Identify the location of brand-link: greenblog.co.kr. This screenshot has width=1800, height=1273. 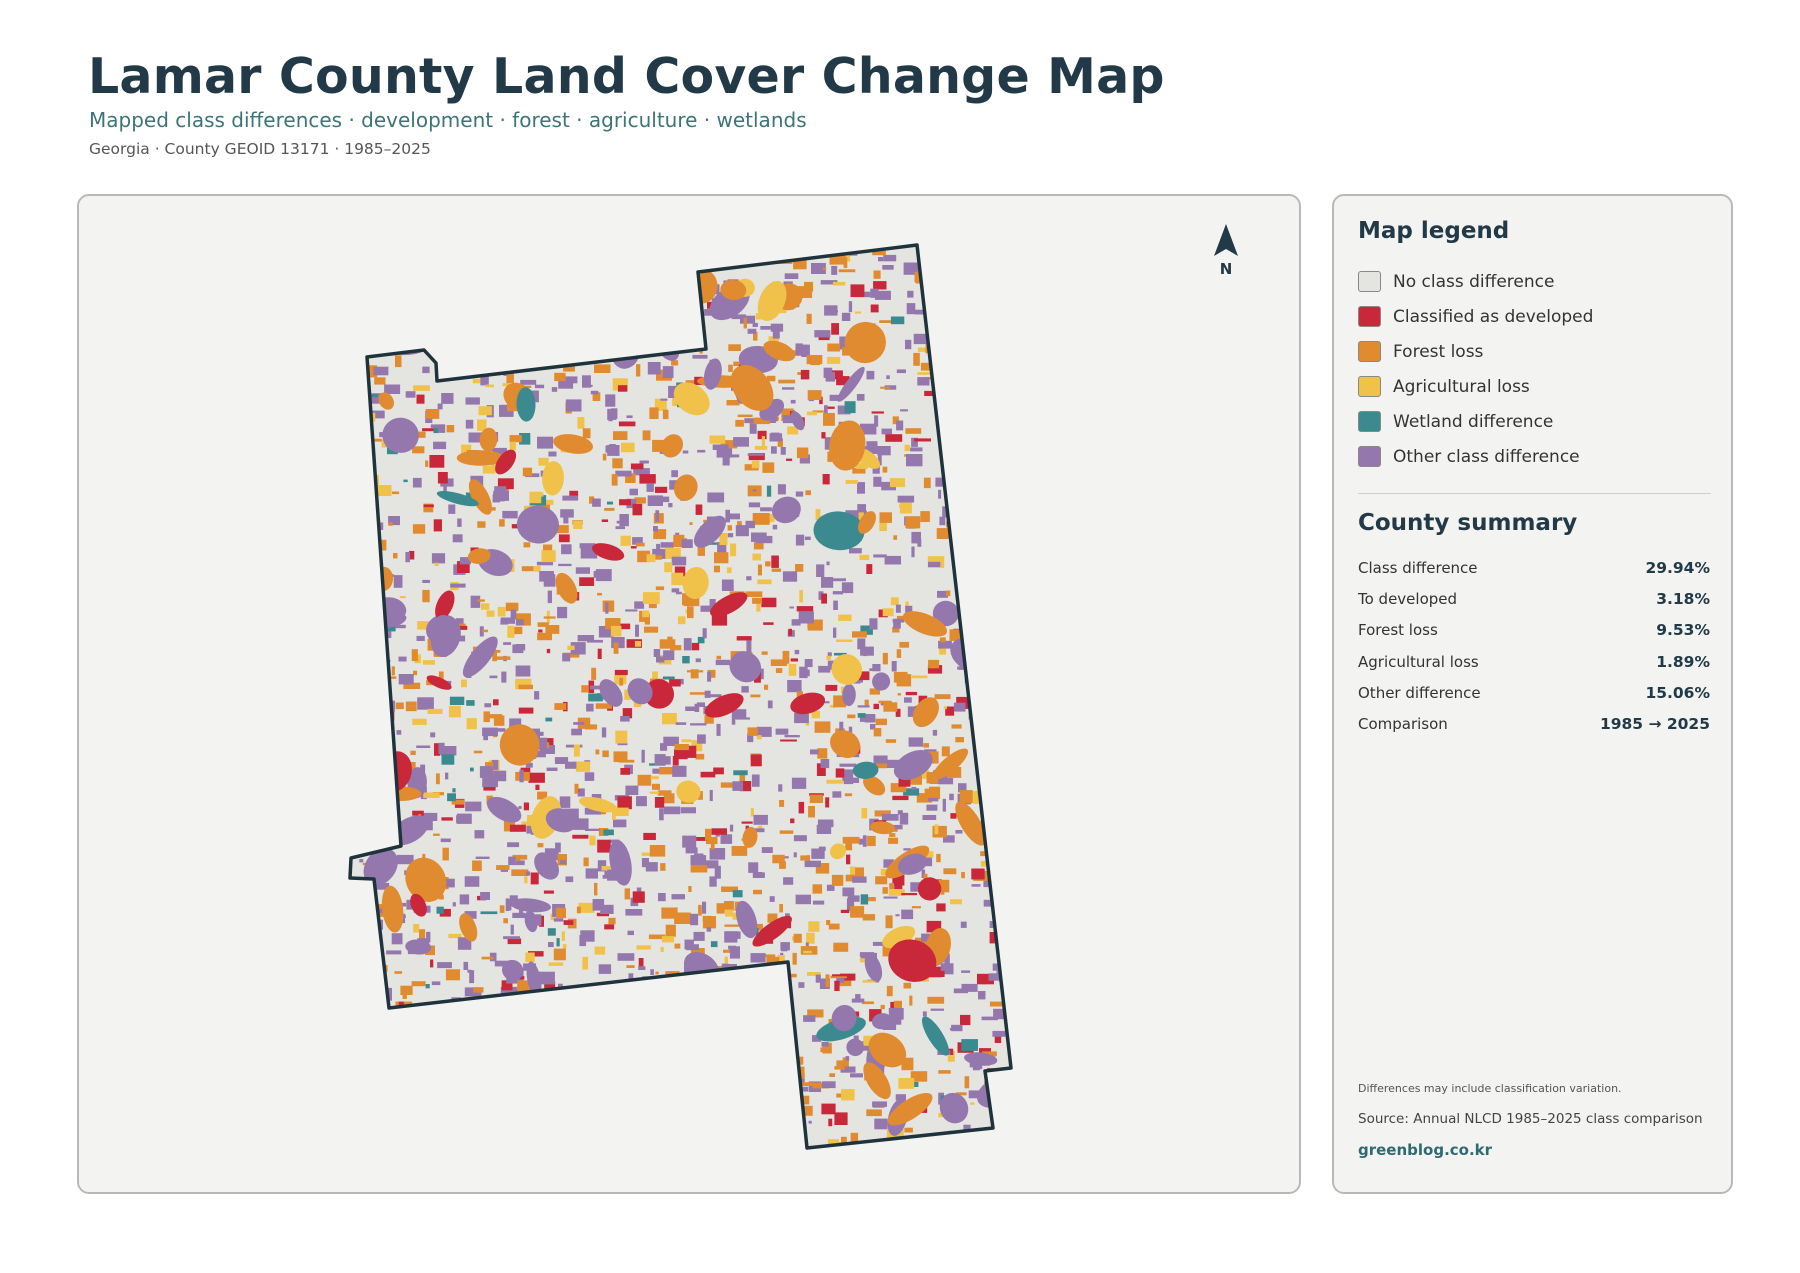
(1425, 1150).